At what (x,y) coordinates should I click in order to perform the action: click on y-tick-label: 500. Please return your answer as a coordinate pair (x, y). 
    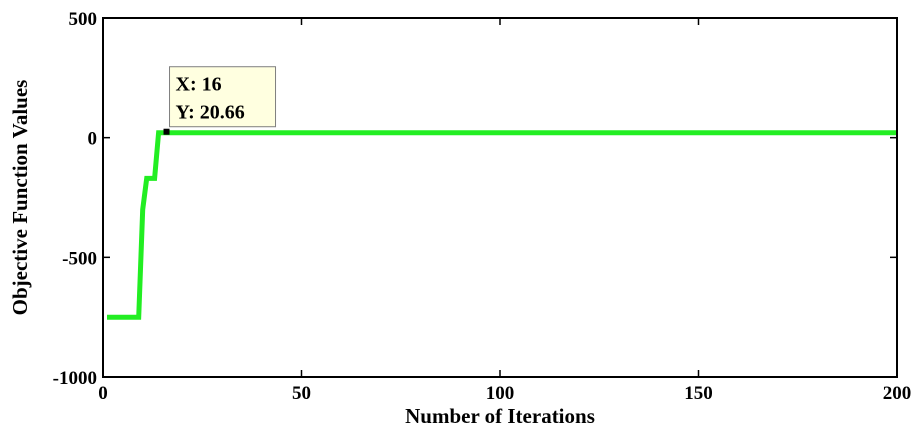
    Looking at the image, I should click on (83, 19).